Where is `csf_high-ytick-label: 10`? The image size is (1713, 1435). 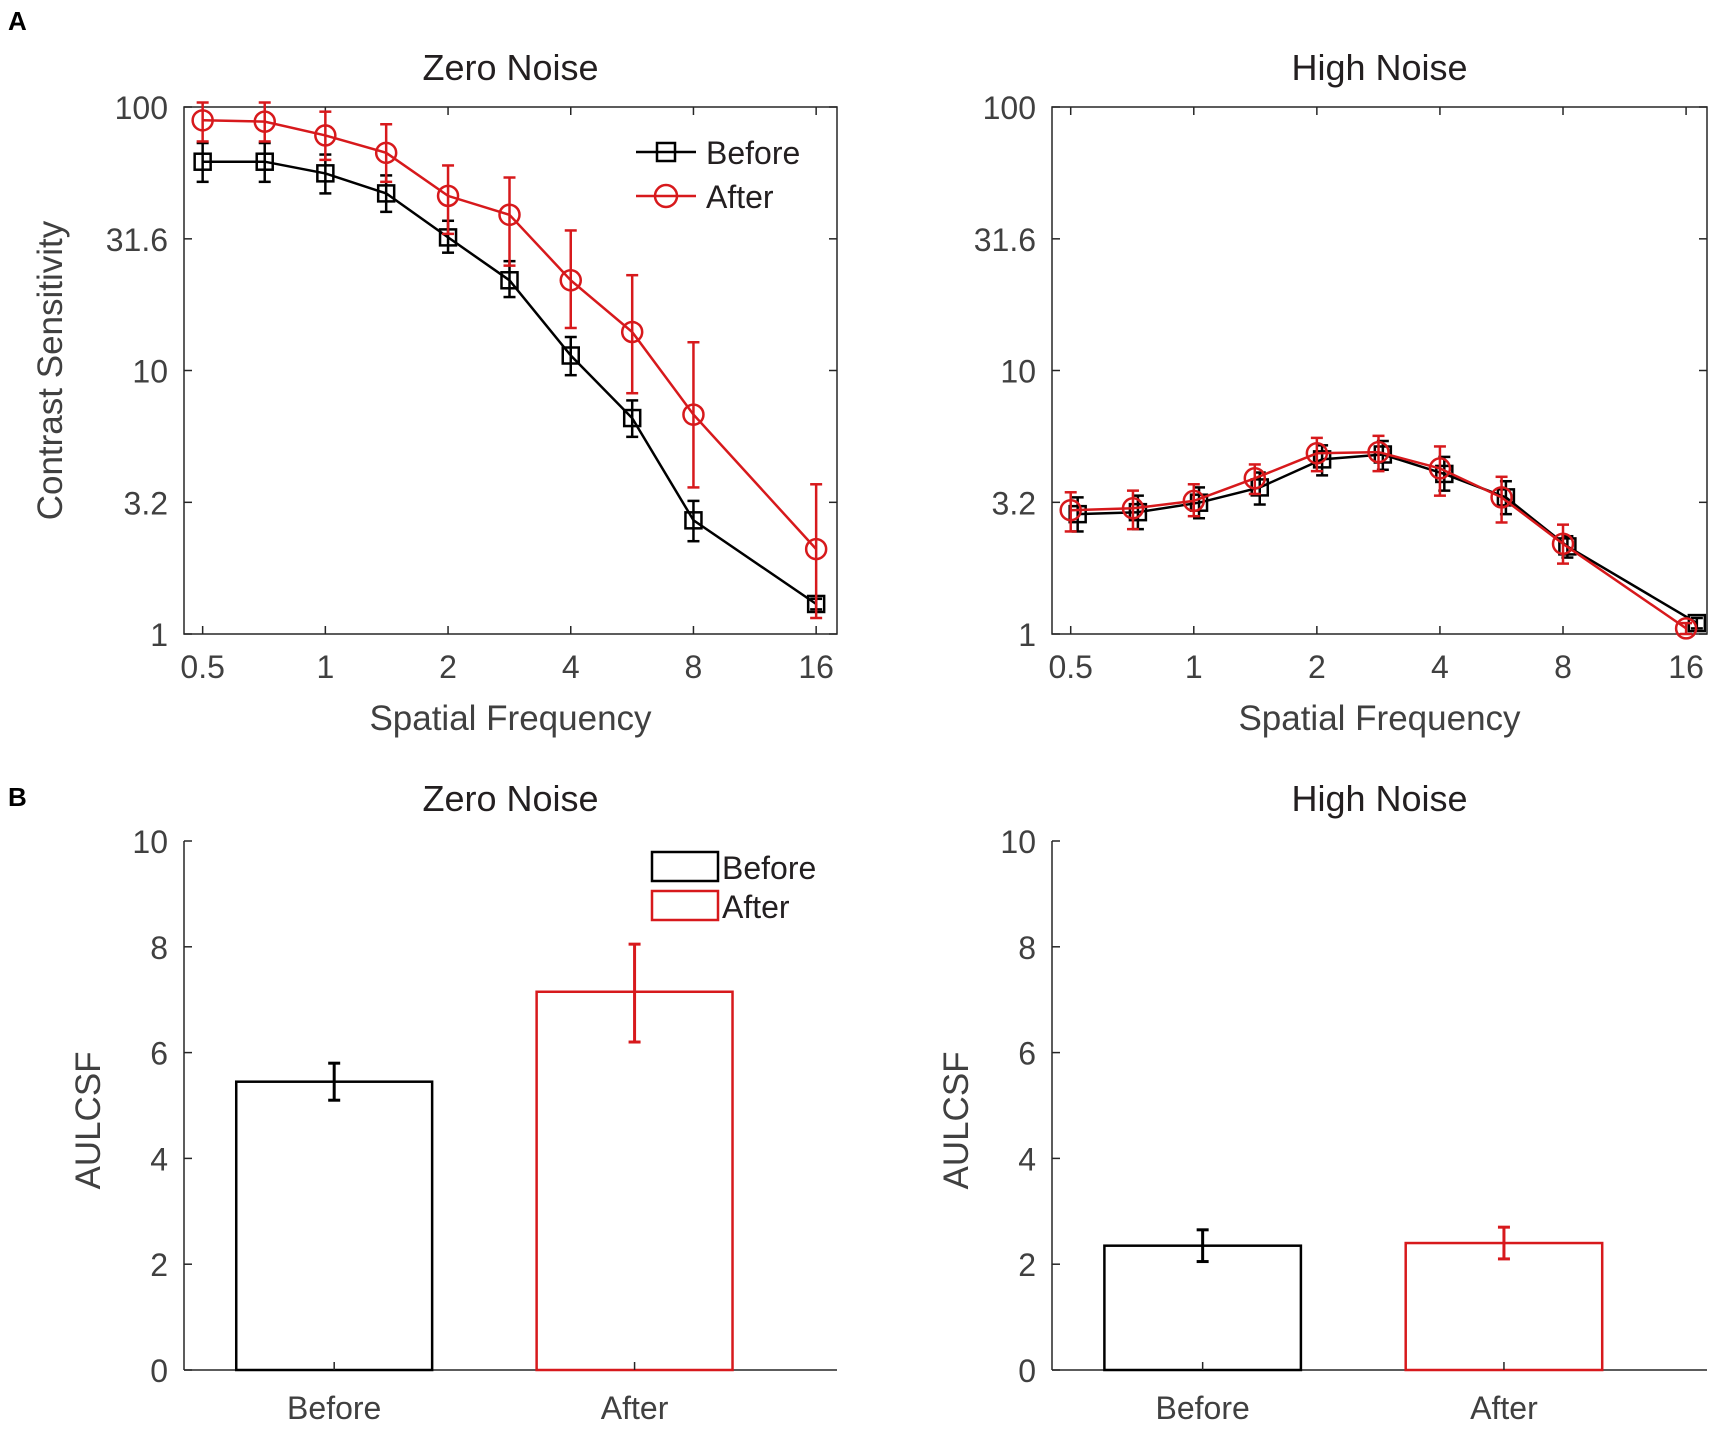 csf_high-ytick-label: 10 is located at coordinates (1018, 372).